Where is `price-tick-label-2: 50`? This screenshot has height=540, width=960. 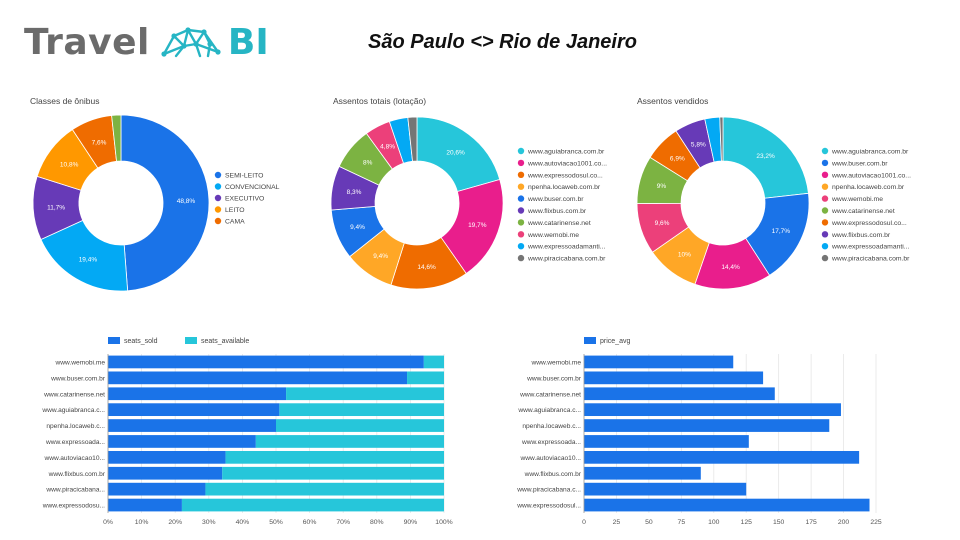
price-tick-label-2: 50 is located at coordinates (649, 522).